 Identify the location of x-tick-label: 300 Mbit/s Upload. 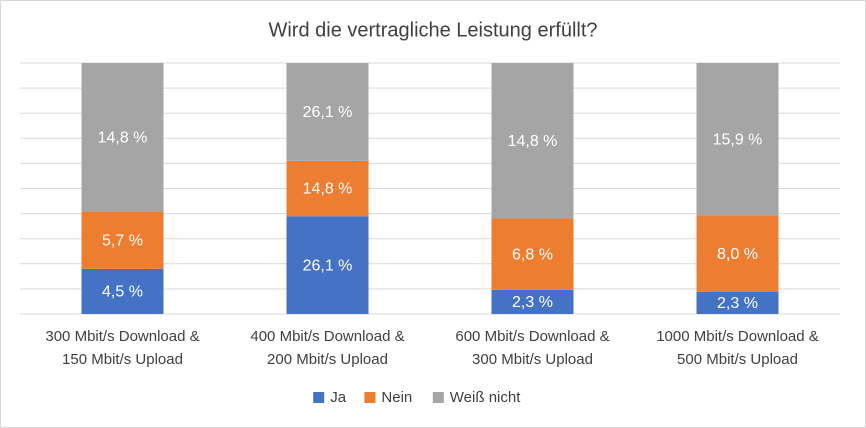
(532, 359).